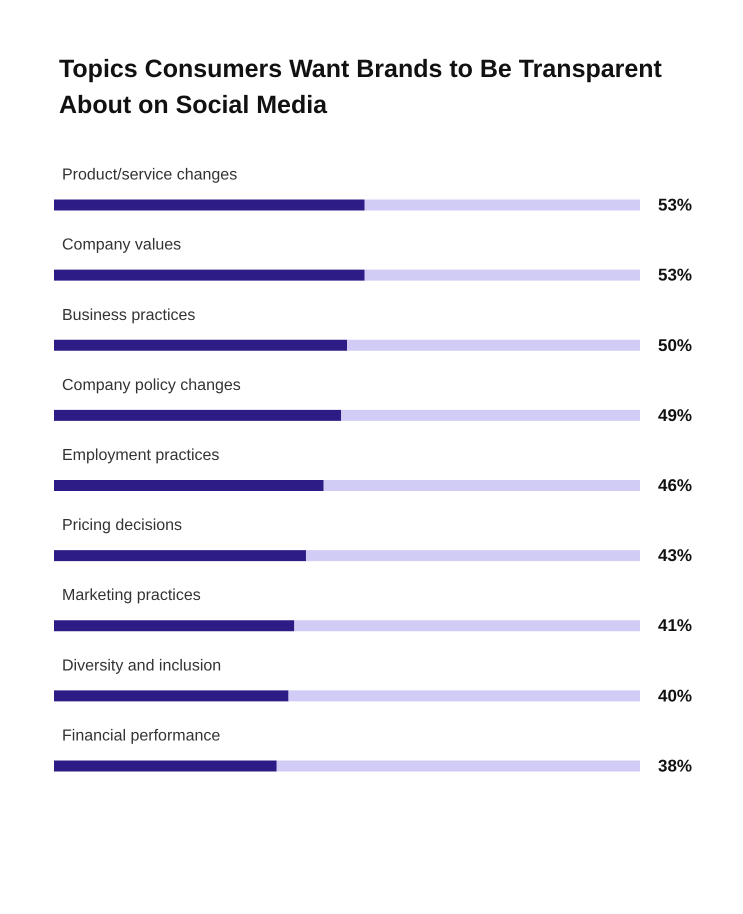 The width and height of the screenshot is (743, 914). Describe the element at coordinates (675, 626) in the screenshot. I see `data-label: 41%` at that location.